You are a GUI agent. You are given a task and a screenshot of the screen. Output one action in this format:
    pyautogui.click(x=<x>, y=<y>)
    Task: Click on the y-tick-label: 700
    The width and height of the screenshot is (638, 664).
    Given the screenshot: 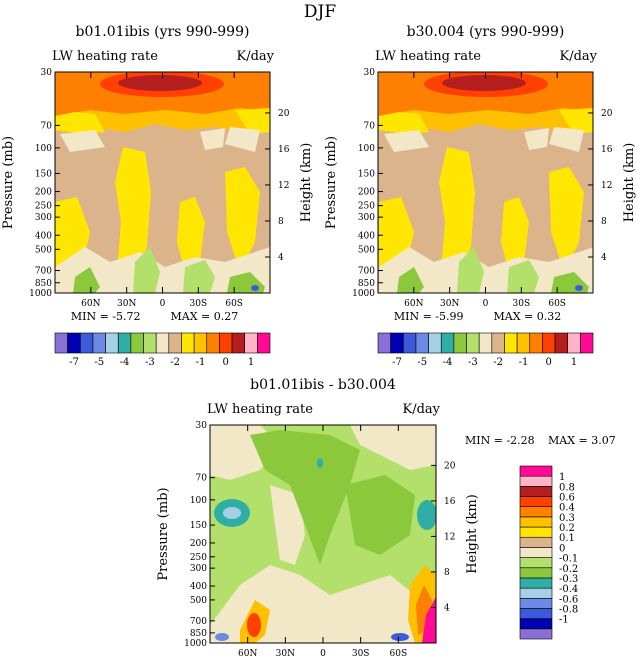 What is the action you would take?
    pyautogui.click(x=366, y=272)
    